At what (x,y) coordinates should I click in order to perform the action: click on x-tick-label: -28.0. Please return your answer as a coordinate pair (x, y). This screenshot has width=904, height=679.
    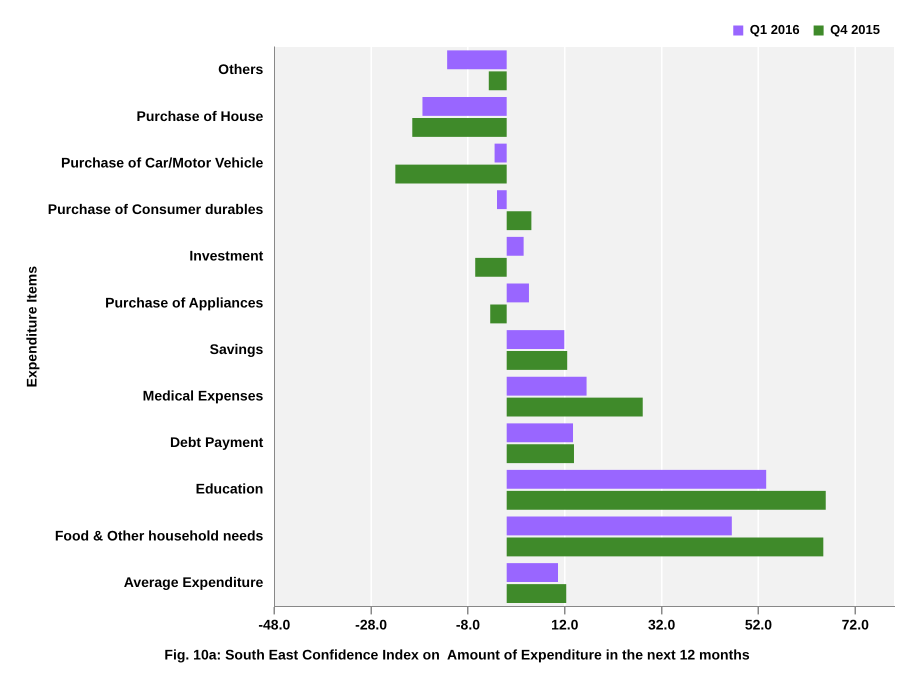
    Looking at the image, I should click on (371, 624).